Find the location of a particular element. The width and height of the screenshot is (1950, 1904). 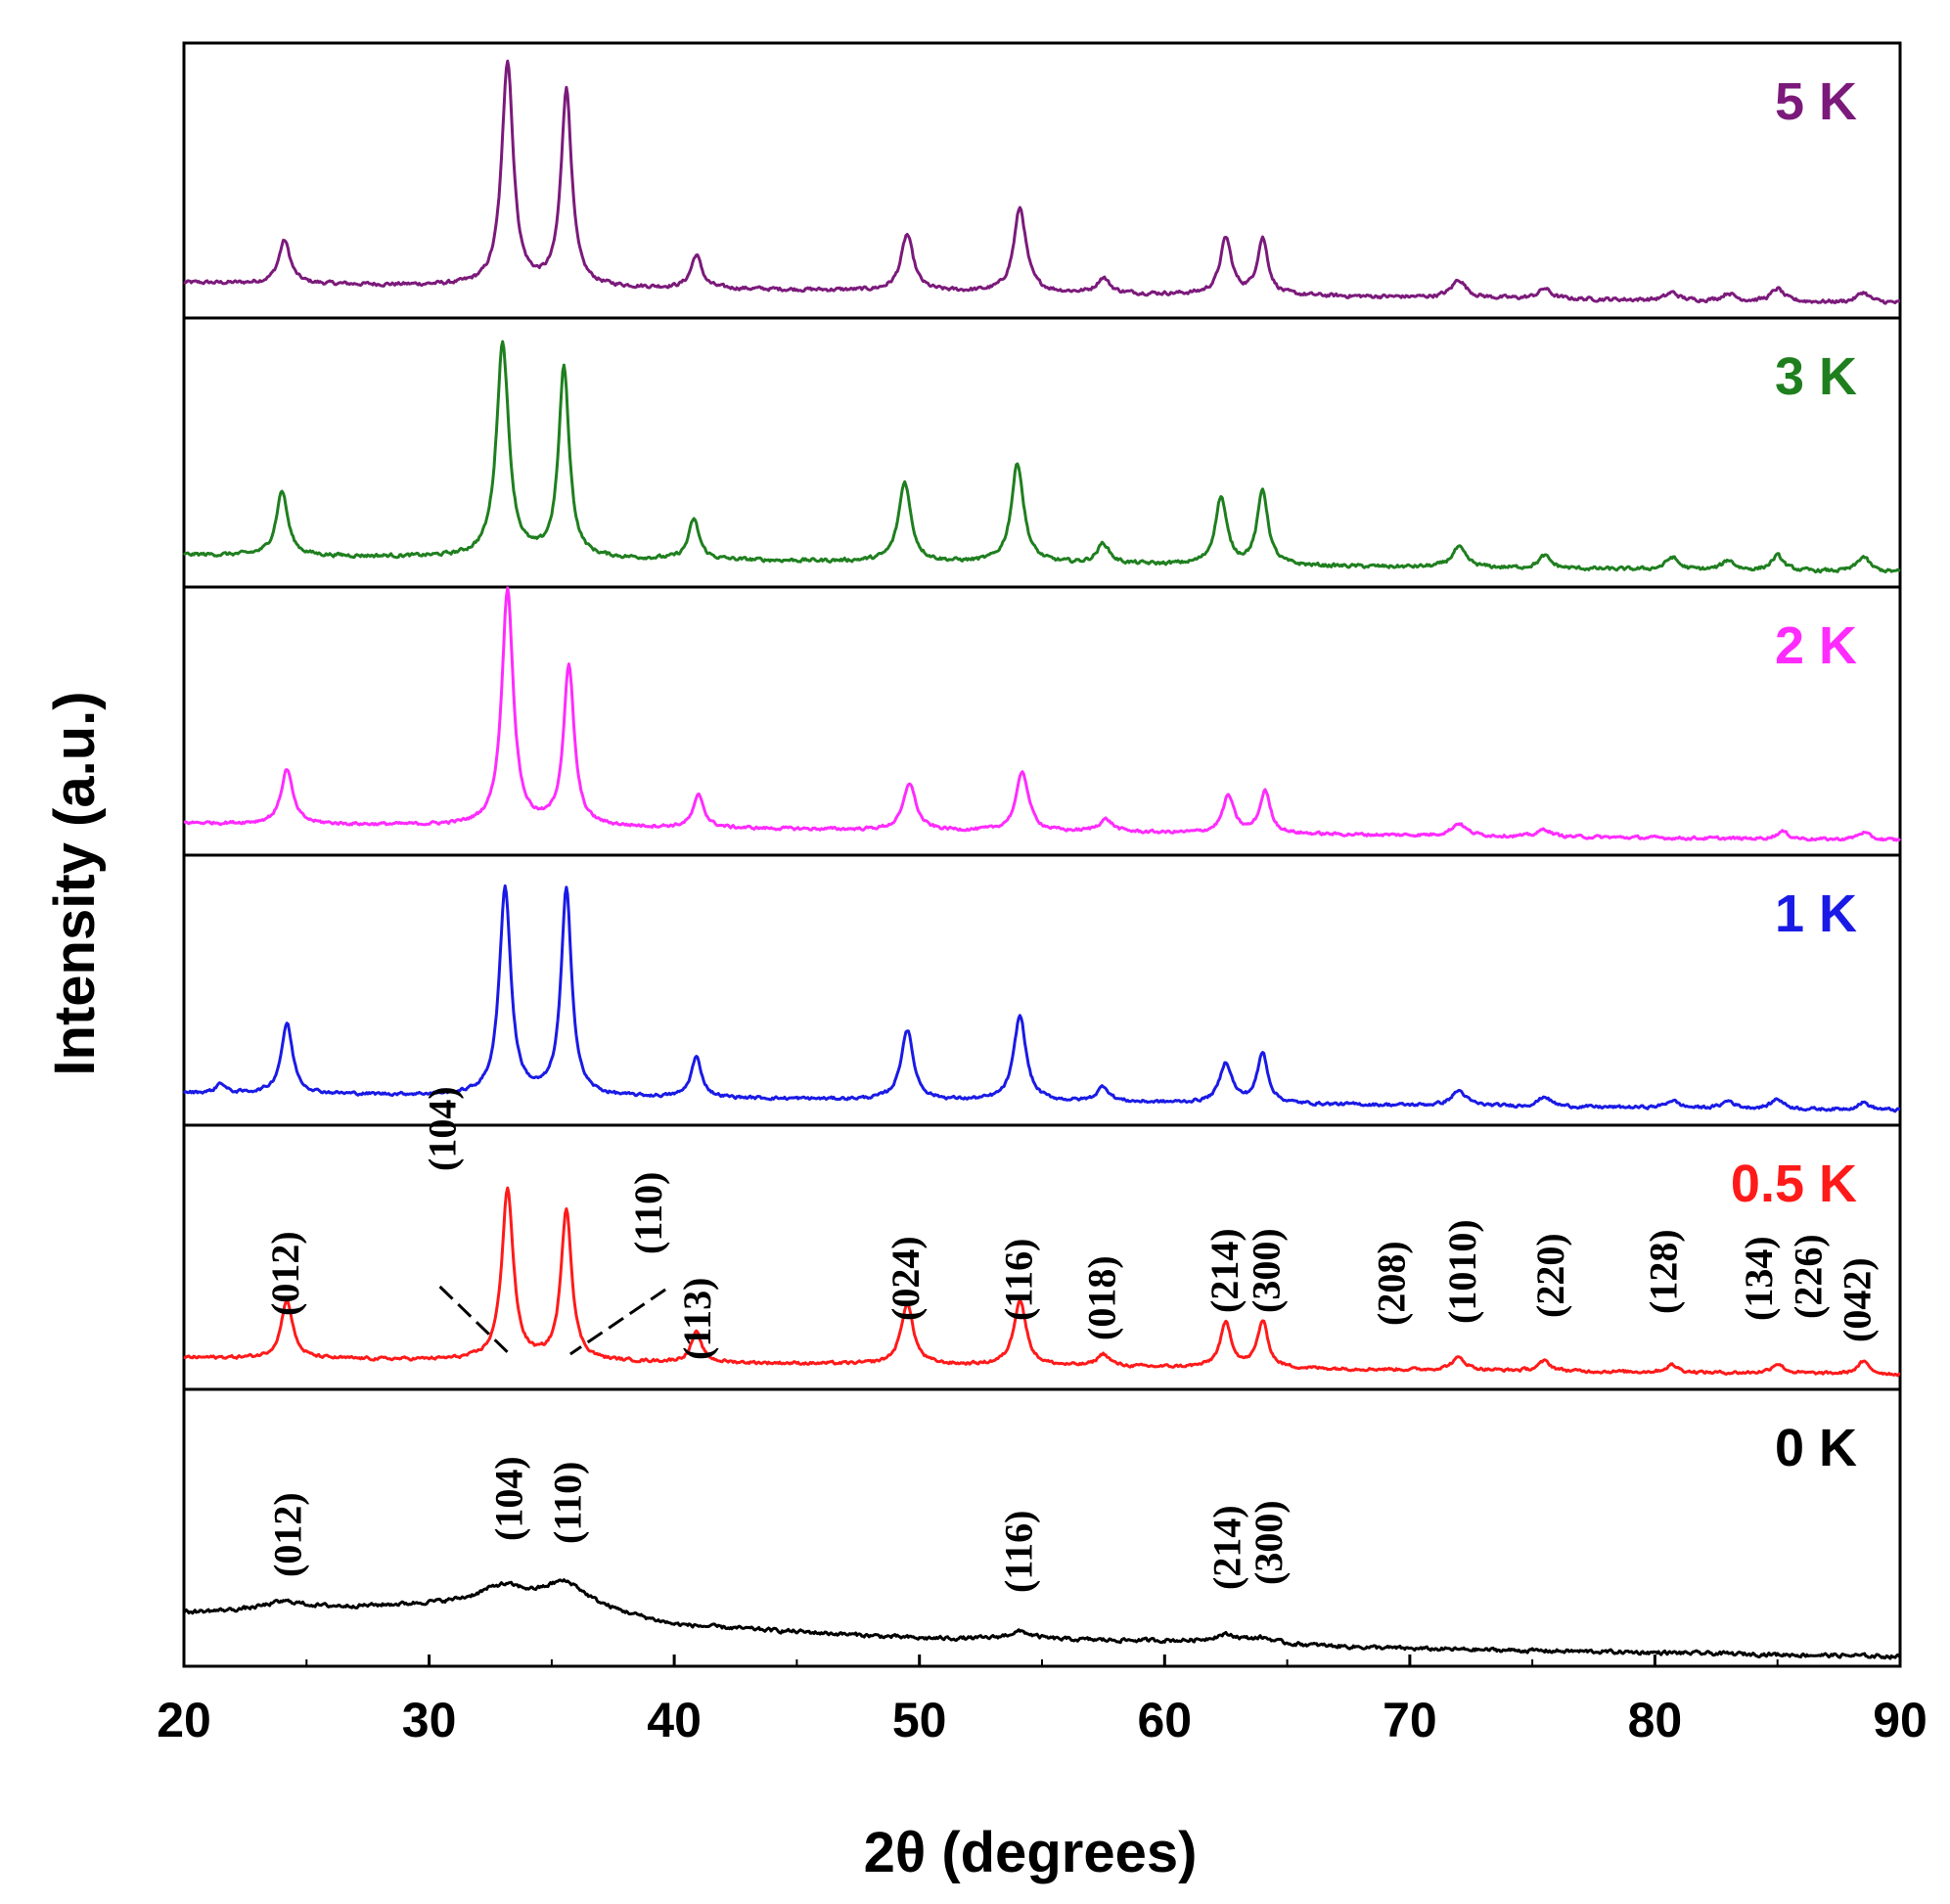

series-label: 3 K is located at coordinates (1816, 376).